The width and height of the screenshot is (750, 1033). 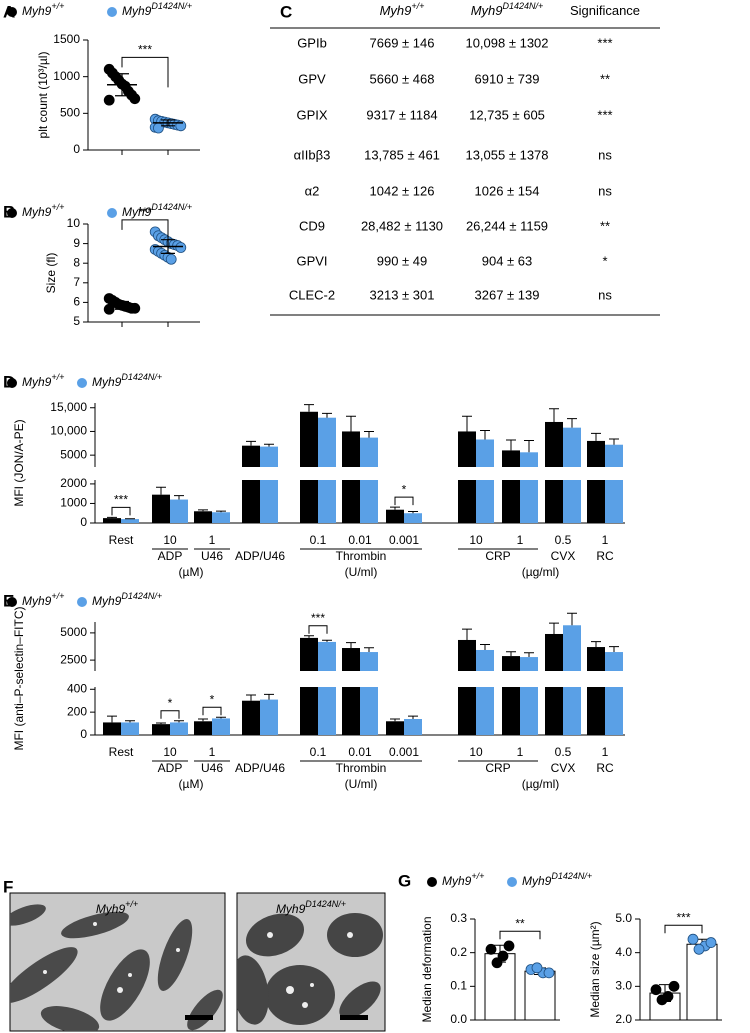 I want to click on y-tick-label: 10, so click(x=74, y=223).